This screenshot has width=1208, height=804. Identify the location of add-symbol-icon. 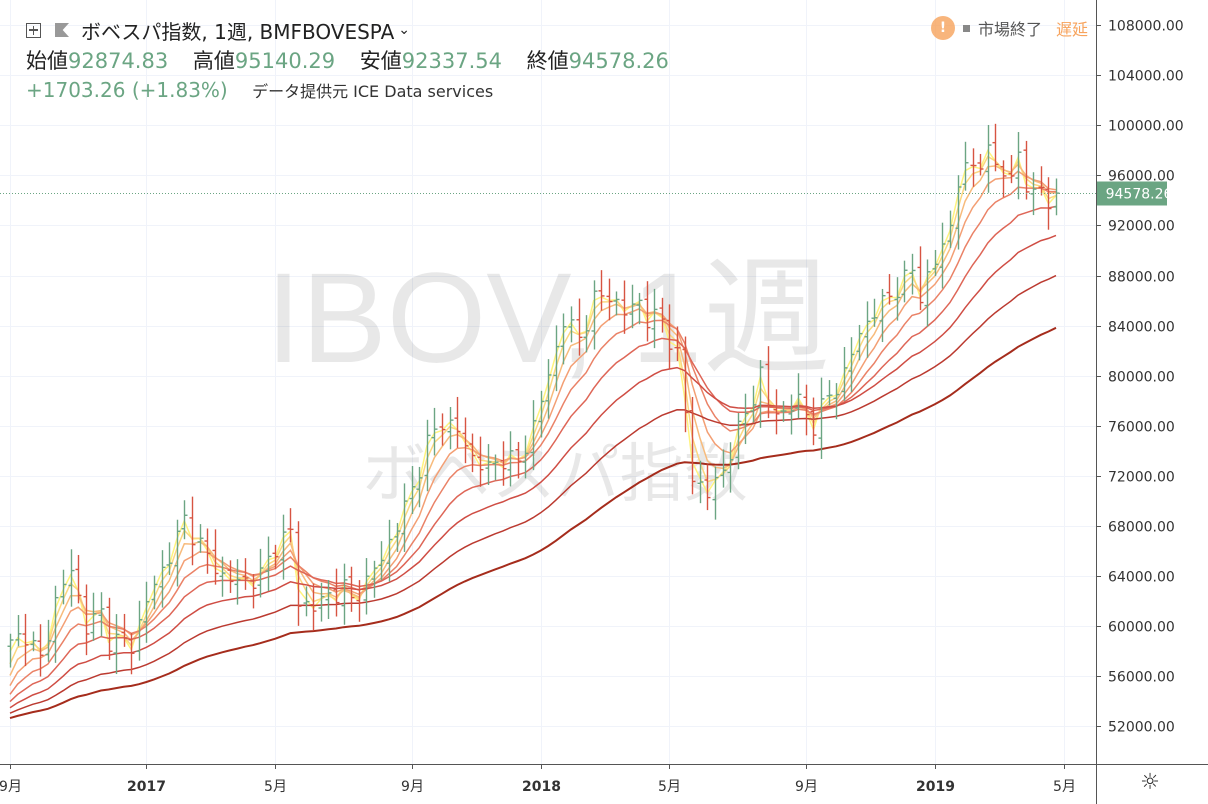
(33, 30).